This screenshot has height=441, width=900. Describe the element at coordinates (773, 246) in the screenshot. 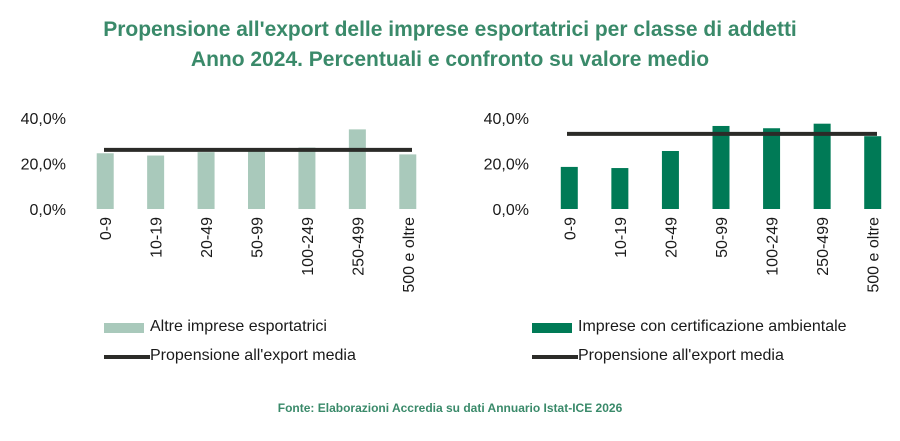

I see `right-category-label: 100-249` at that location.